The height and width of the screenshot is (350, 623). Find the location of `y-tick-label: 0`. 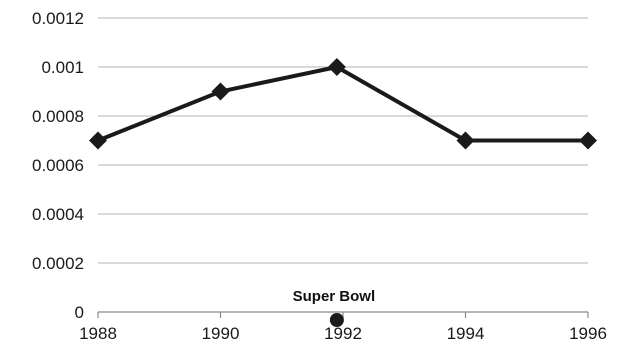

y-tick-label: 0 is located at coordinates (79, 312).